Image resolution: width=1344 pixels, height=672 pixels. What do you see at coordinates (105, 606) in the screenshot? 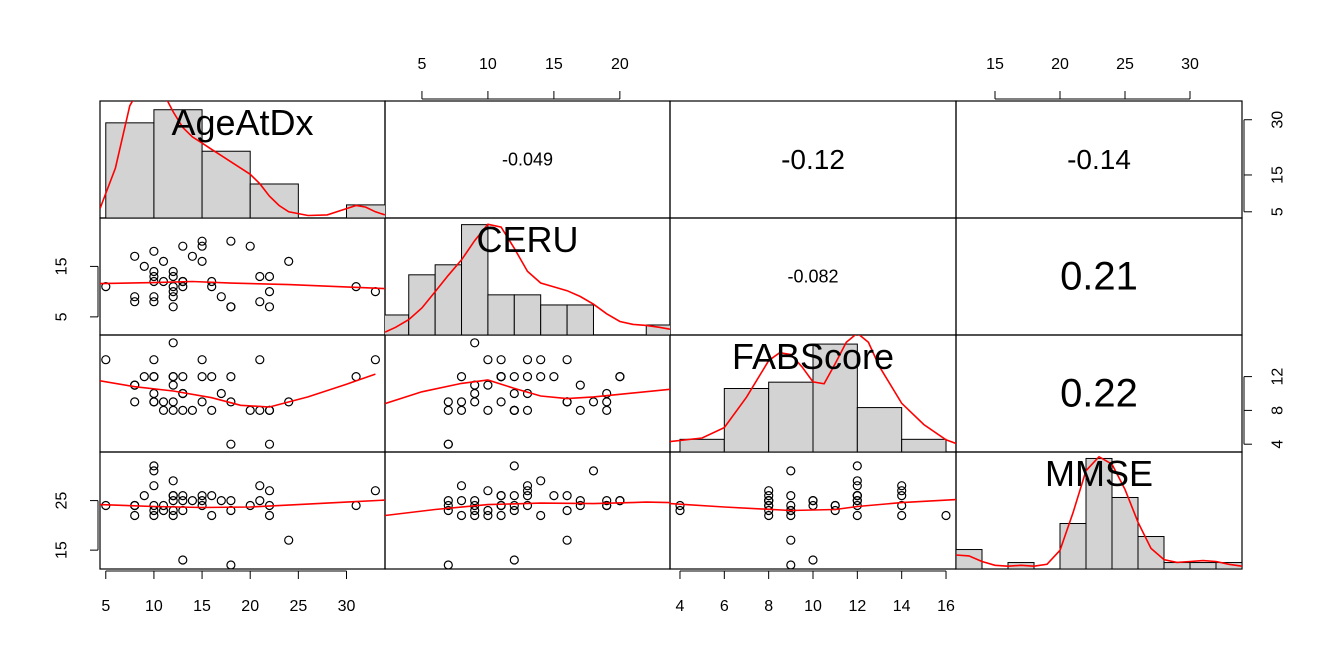
I see `tick-label: 5` at bounding box center [105, 606].